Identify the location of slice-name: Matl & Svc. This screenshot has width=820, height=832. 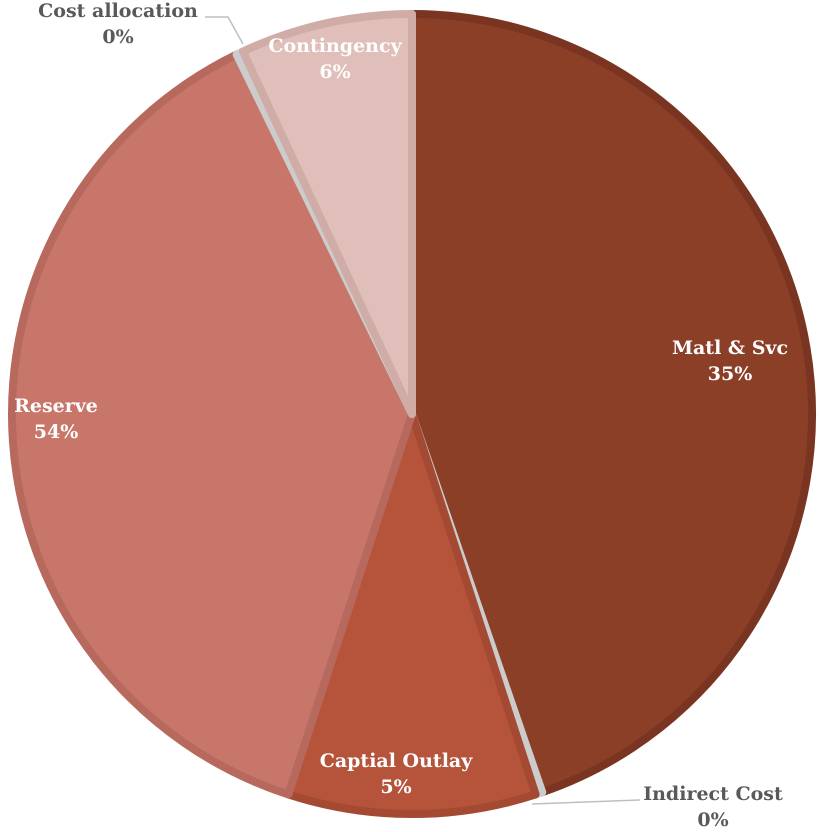
(730, 348).